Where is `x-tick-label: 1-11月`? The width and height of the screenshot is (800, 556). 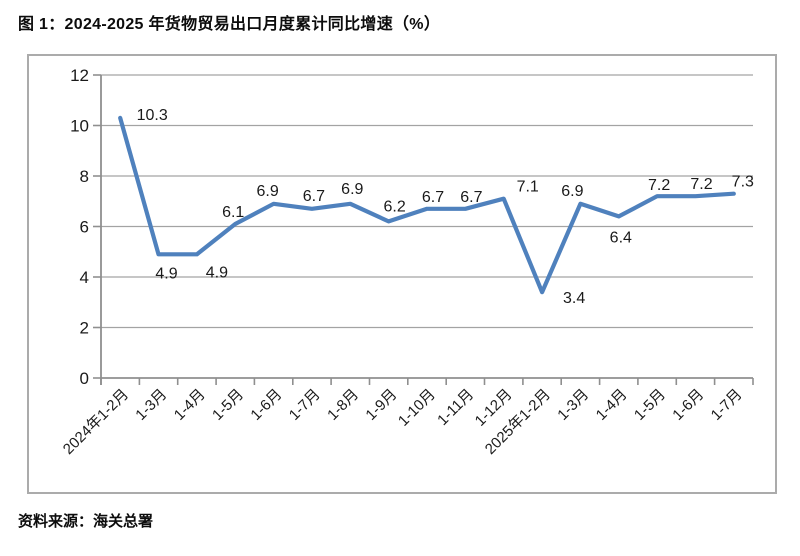 x-tick-label: 1-11月 is located at coordinates (455, 407).